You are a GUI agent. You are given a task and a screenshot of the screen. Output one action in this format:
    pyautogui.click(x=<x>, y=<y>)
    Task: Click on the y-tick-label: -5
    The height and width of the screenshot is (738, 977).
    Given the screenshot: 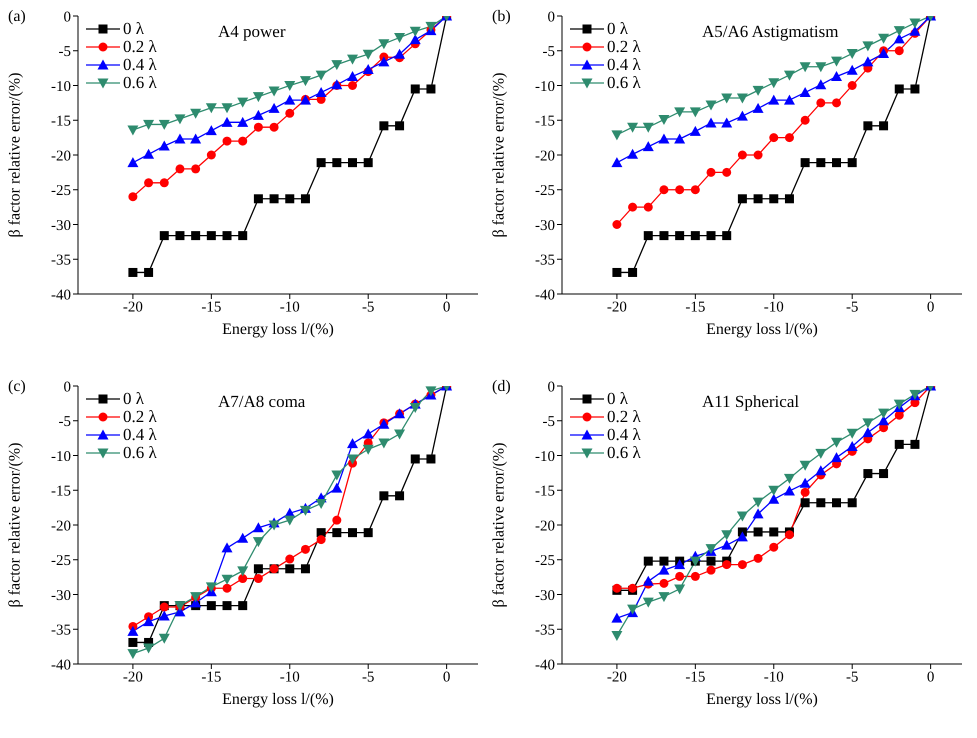 What is the action you would take?
    pyautogui.click(x=64, y=52)
    